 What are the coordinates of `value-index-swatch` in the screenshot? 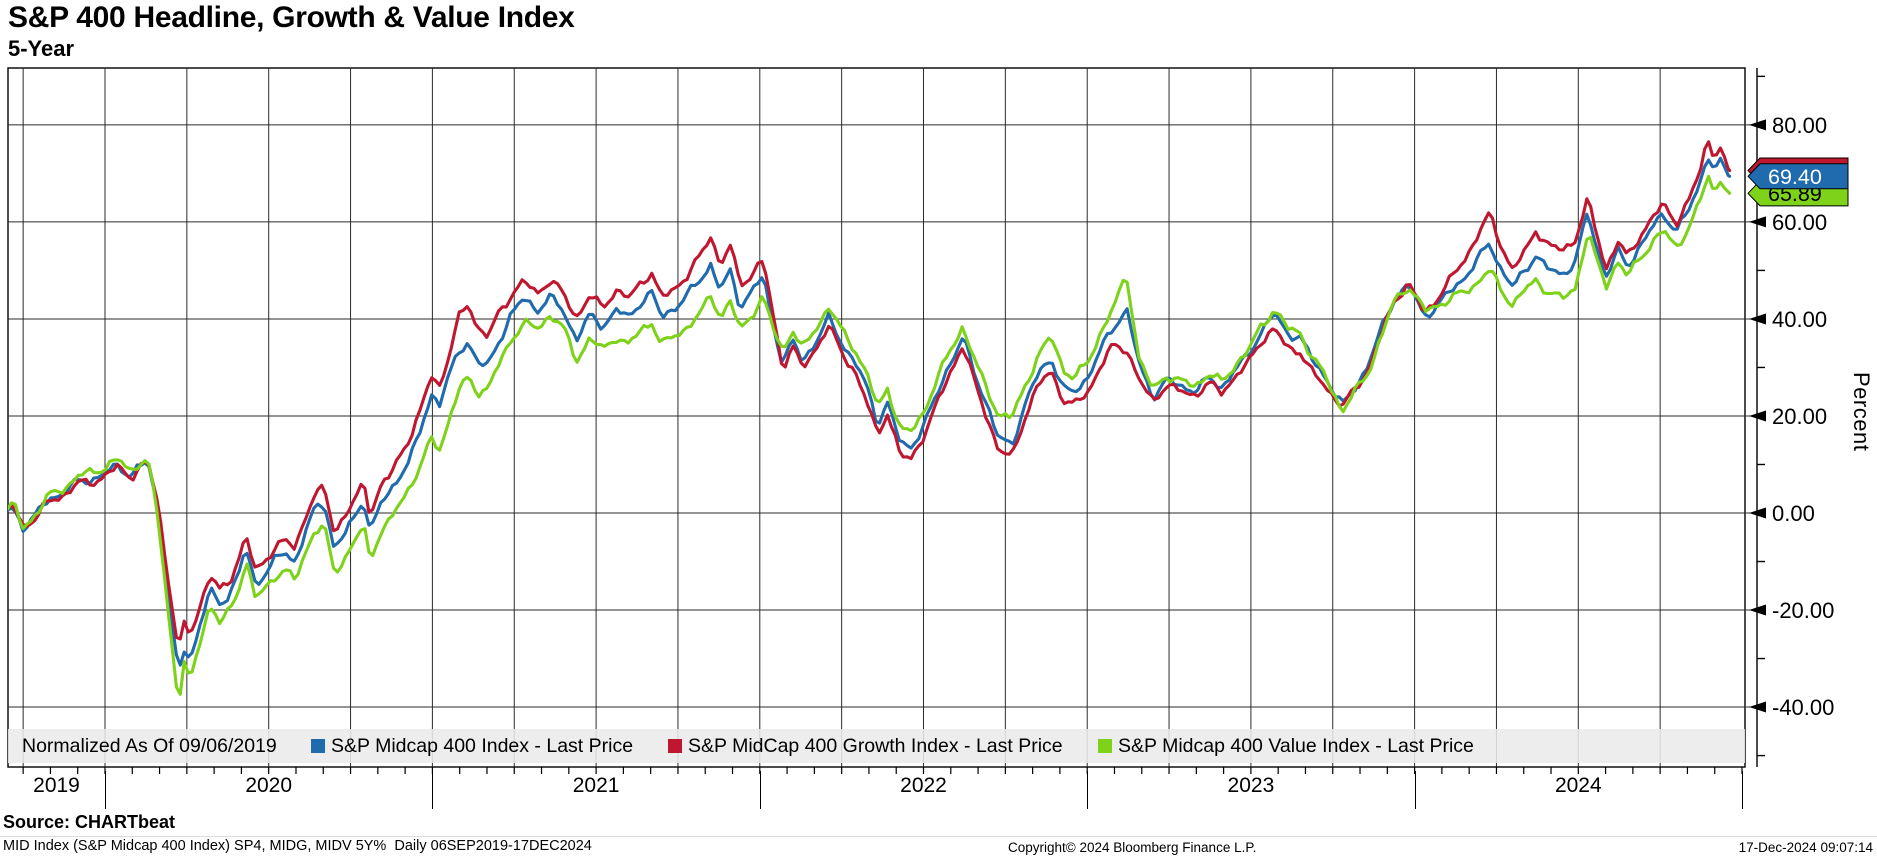 It's located at (1105, 746).